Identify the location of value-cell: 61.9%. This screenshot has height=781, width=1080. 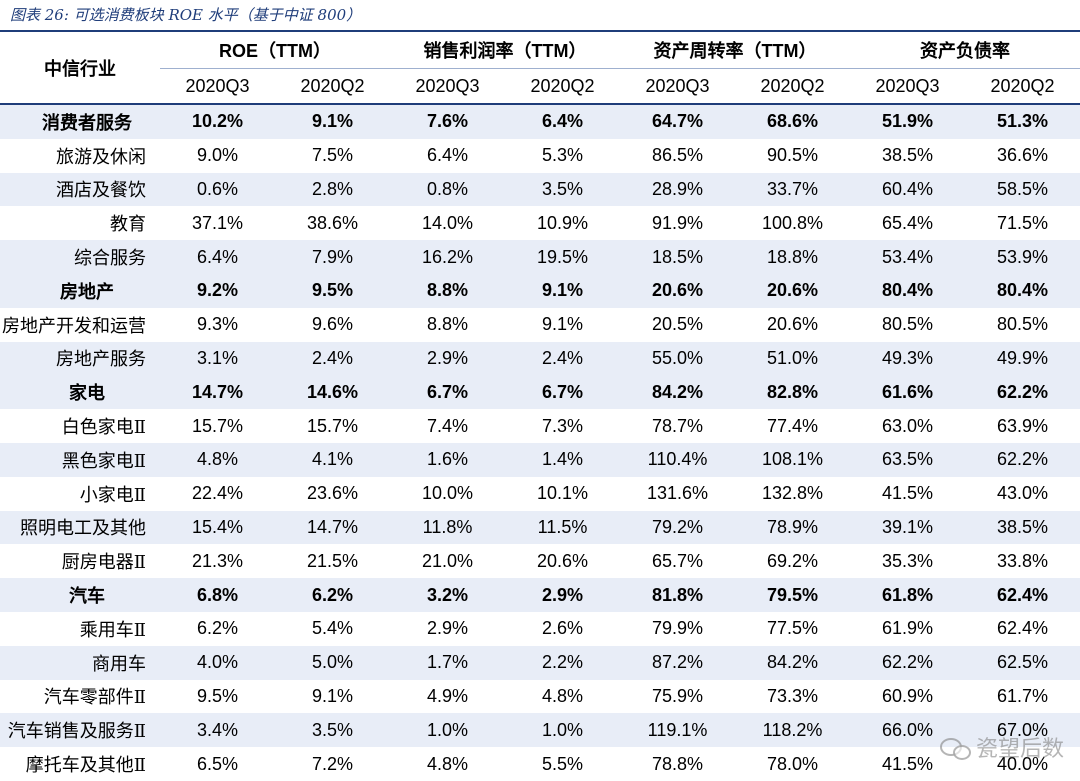
(908, 628).